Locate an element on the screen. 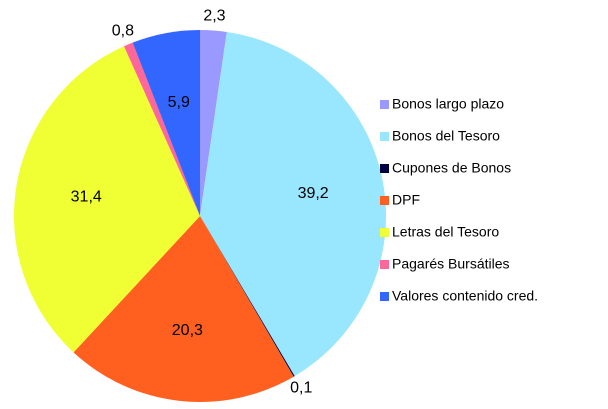  legend-label: DPF is located at coordinates (406, 200).